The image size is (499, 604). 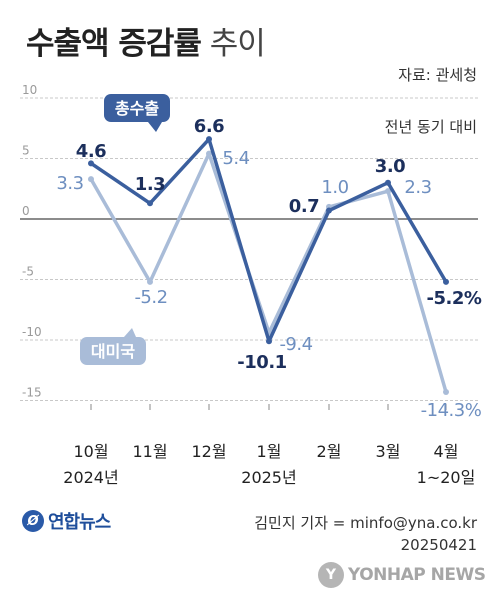 I want to click on legend-total-exports-box, so click(x=137, y=108).